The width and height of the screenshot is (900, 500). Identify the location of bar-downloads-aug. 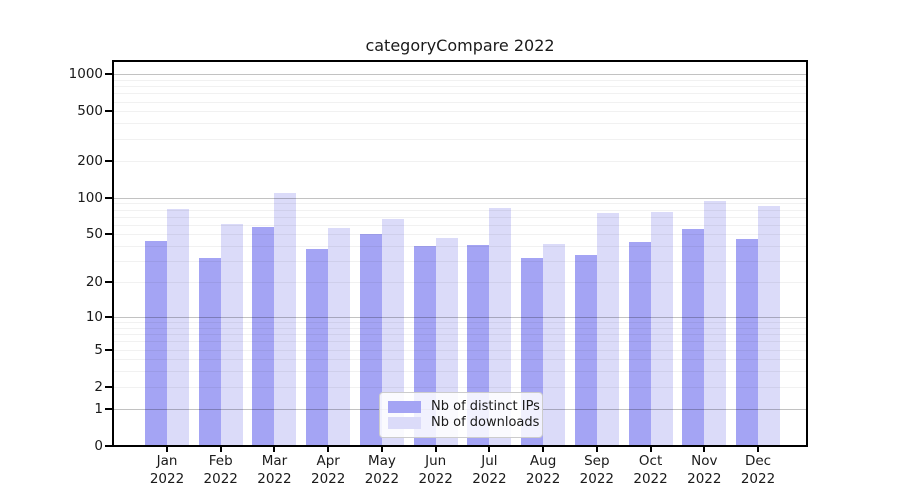
(554, 344).